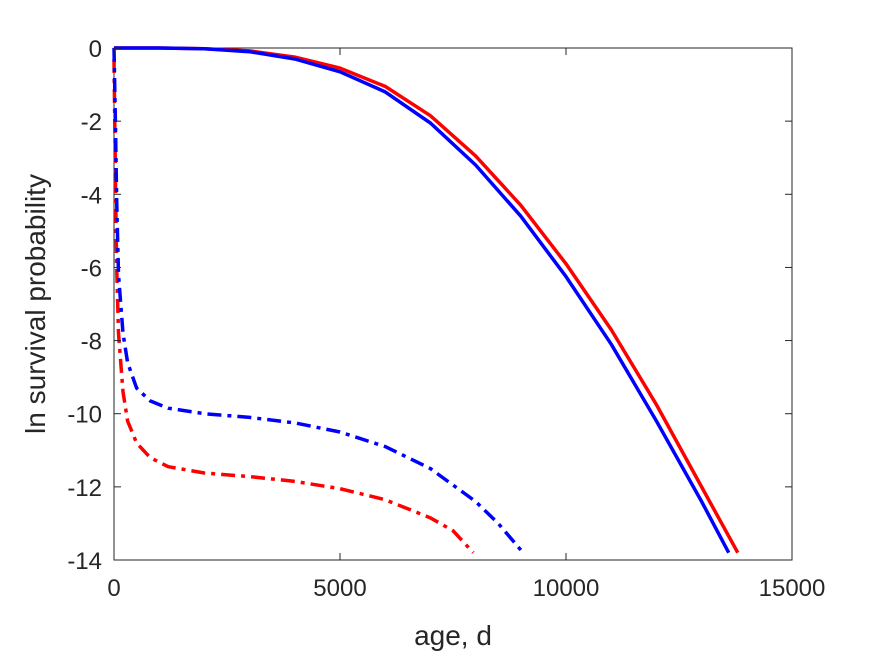 The width and height of the screenshot is (875, 656). Describe the element at coordinates (339, 588) in the screenshot. I see `x-tick-label: 5000` at that location.